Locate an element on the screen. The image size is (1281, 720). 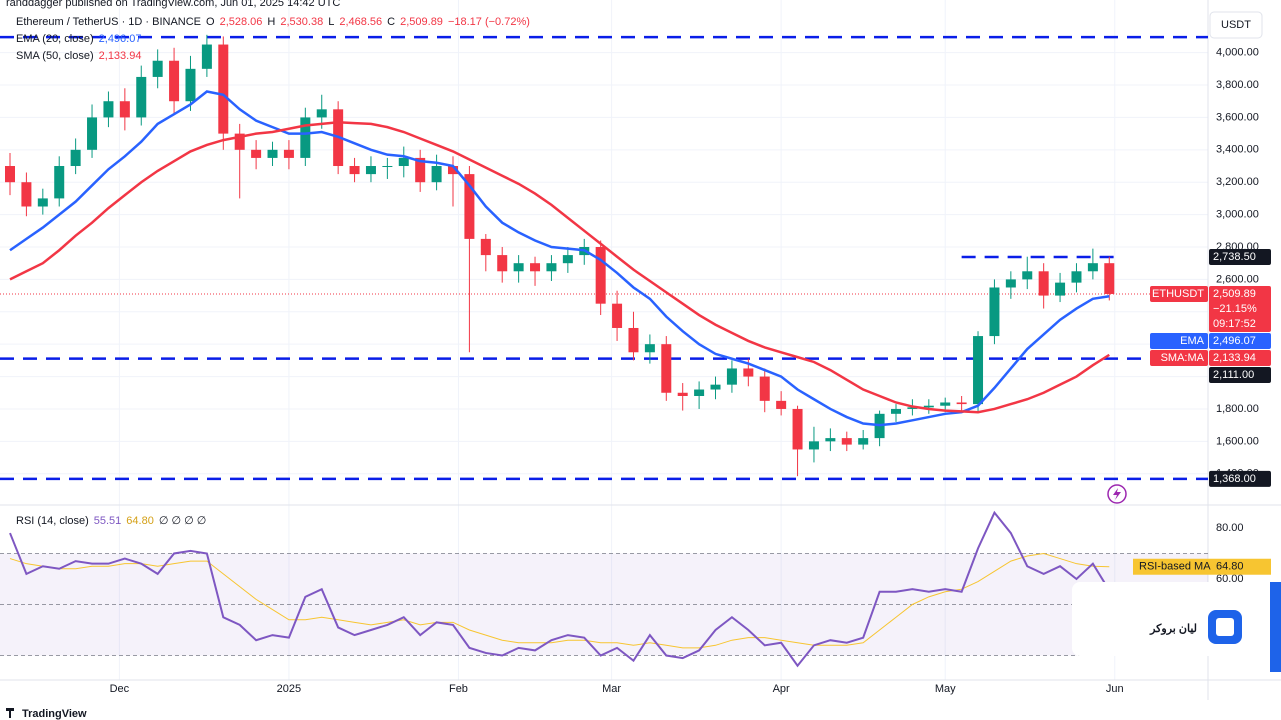
tag-label-text: EMA is located at coordinates (1192, 341).